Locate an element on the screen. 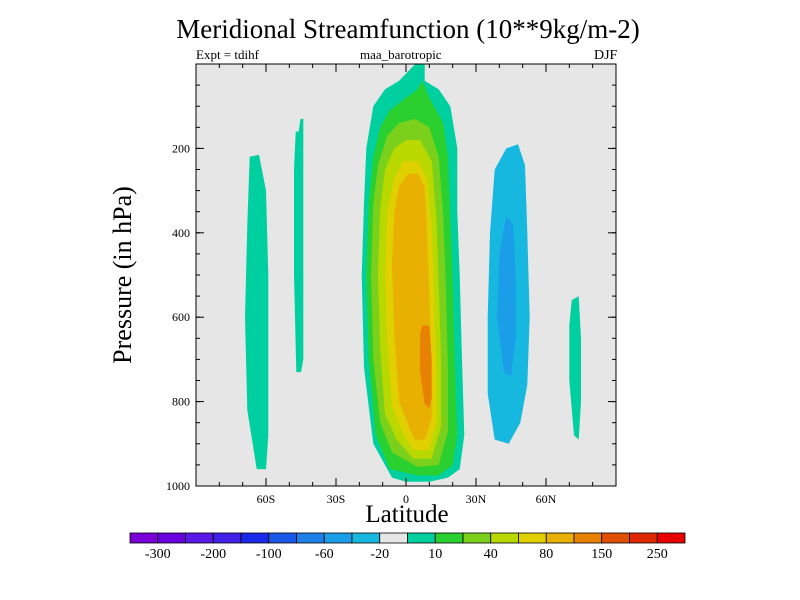 This screenshot has width=800, height=600. colorbar-label: 40 is located at coordinates (491, 554).